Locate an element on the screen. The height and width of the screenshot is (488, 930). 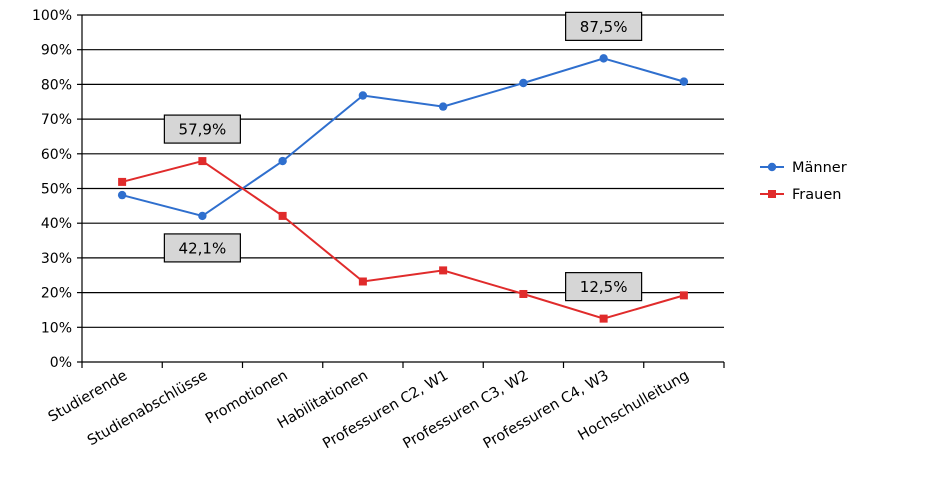
y-tick-label: 10% is located at coordinates (56, 328).